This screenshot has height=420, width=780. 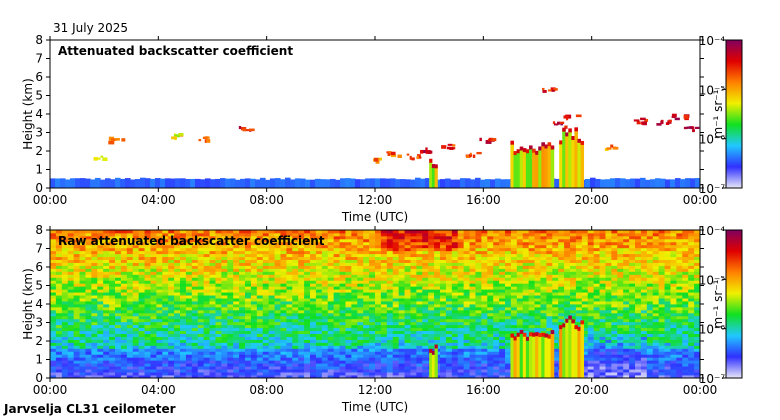 What do you see at coordinates (613, 183) in the screenshot?
I see `surface-layer-cell` at bounding box center [613, 183].